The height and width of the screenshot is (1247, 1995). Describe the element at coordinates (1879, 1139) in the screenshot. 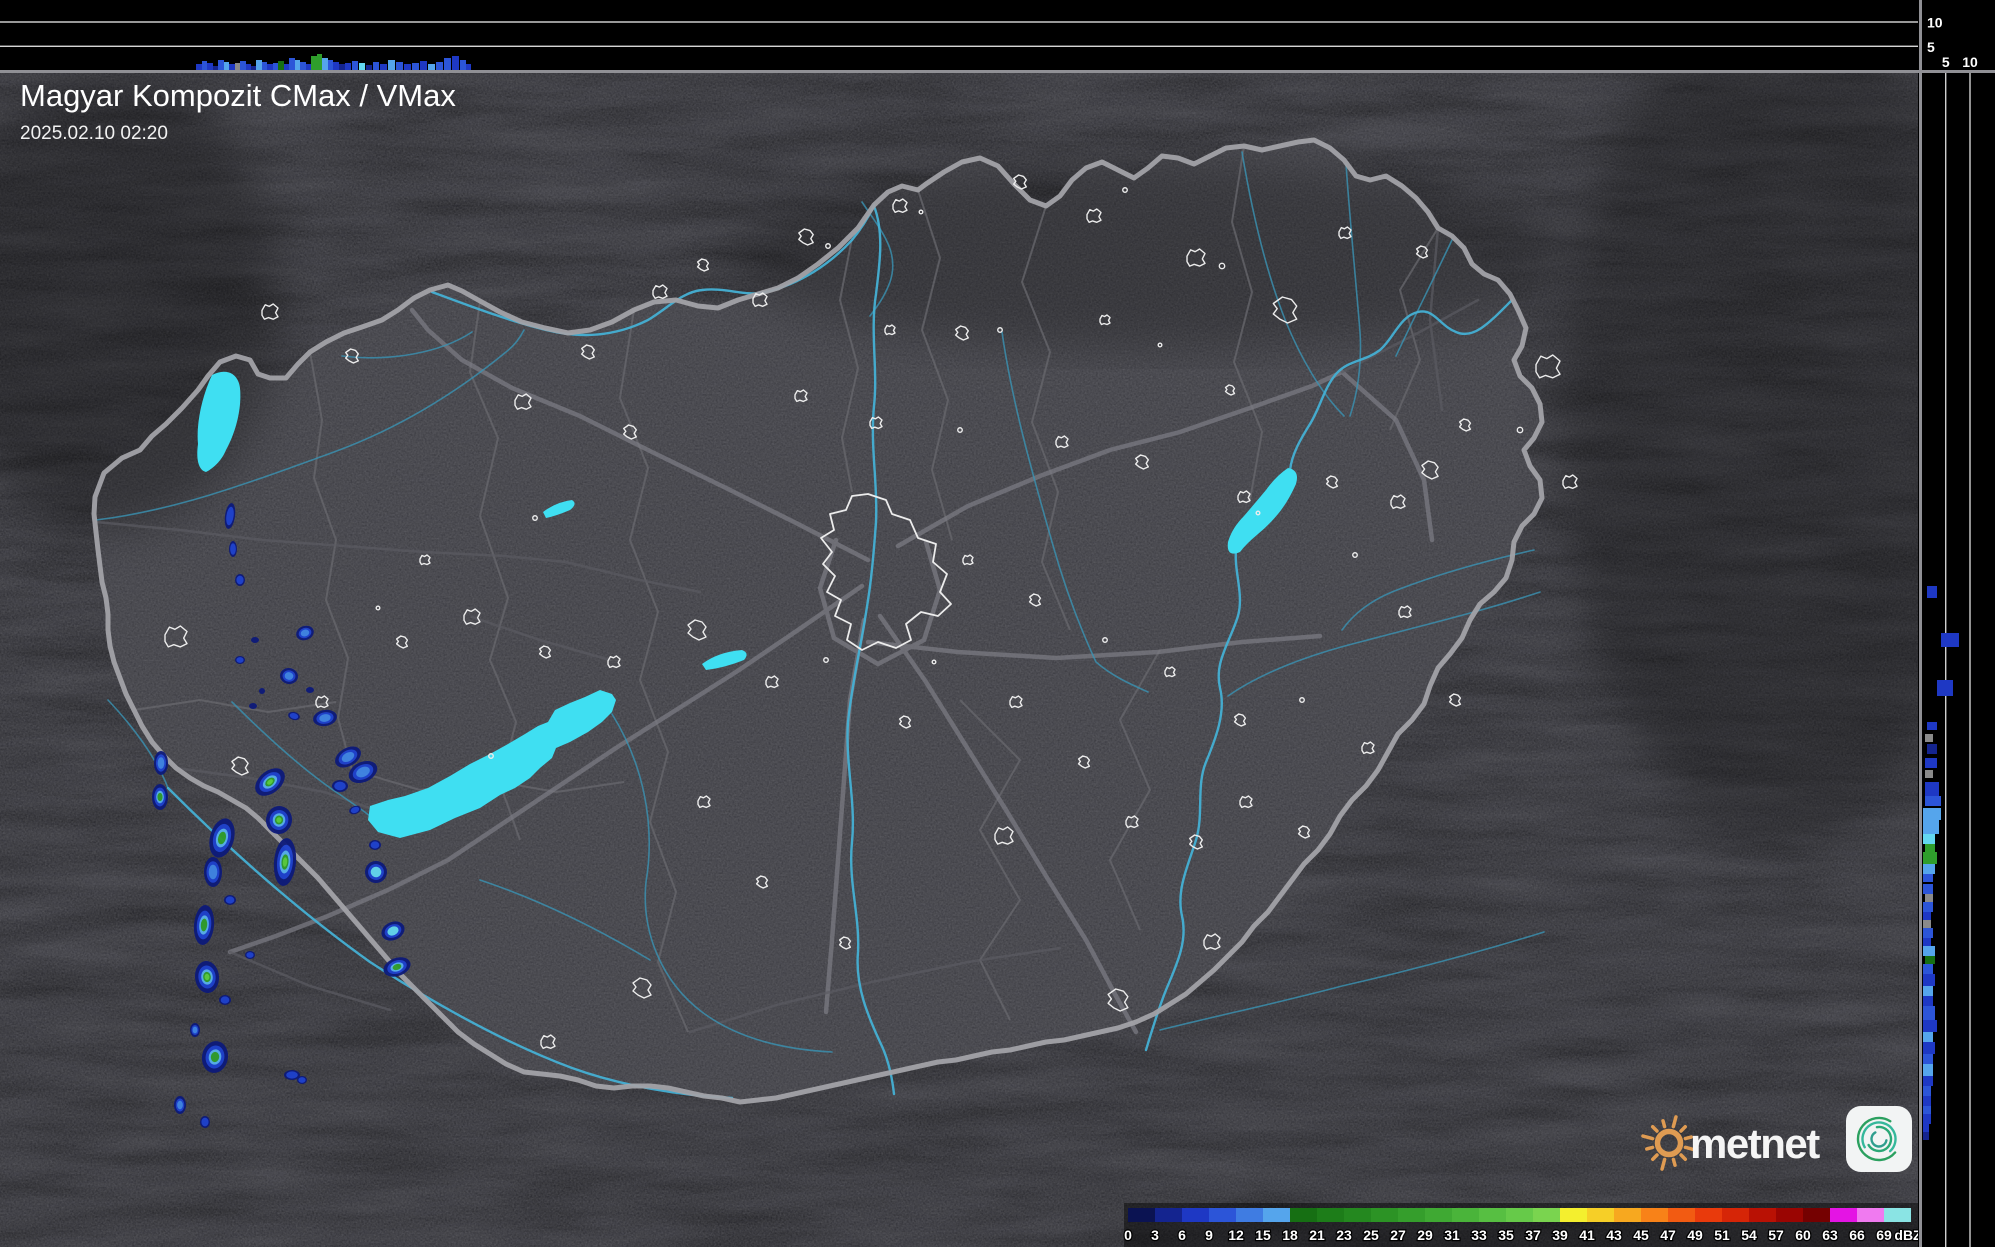

I see `metnet-app-icon` at that location.